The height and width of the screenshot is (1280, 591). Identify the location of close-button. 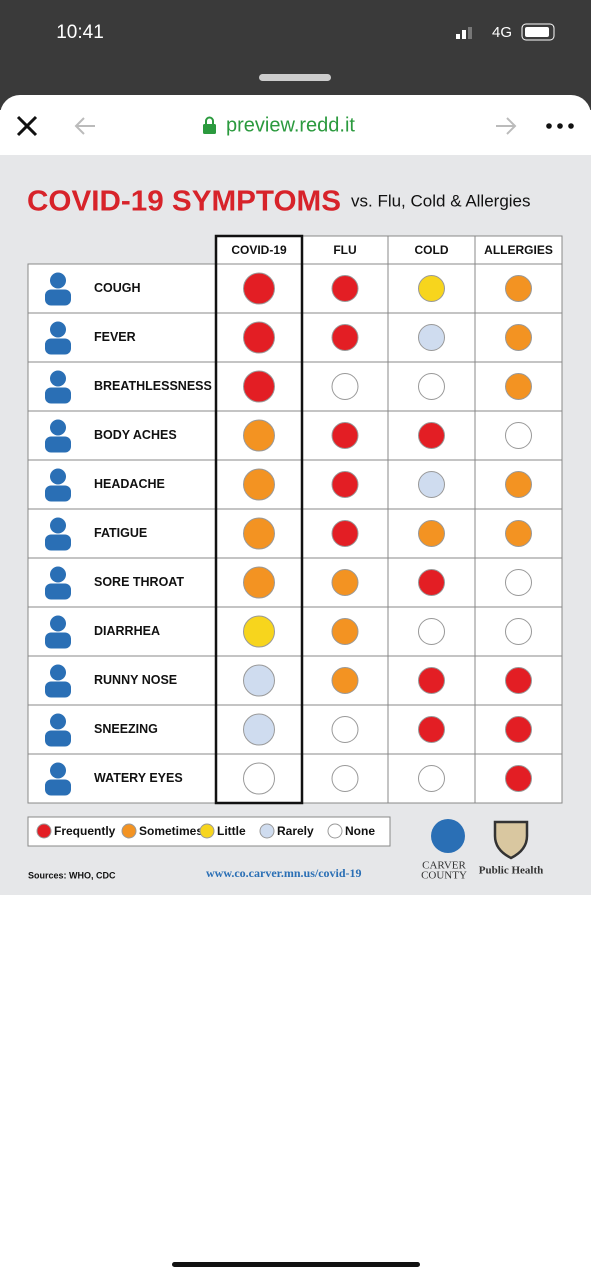
(27, 126).